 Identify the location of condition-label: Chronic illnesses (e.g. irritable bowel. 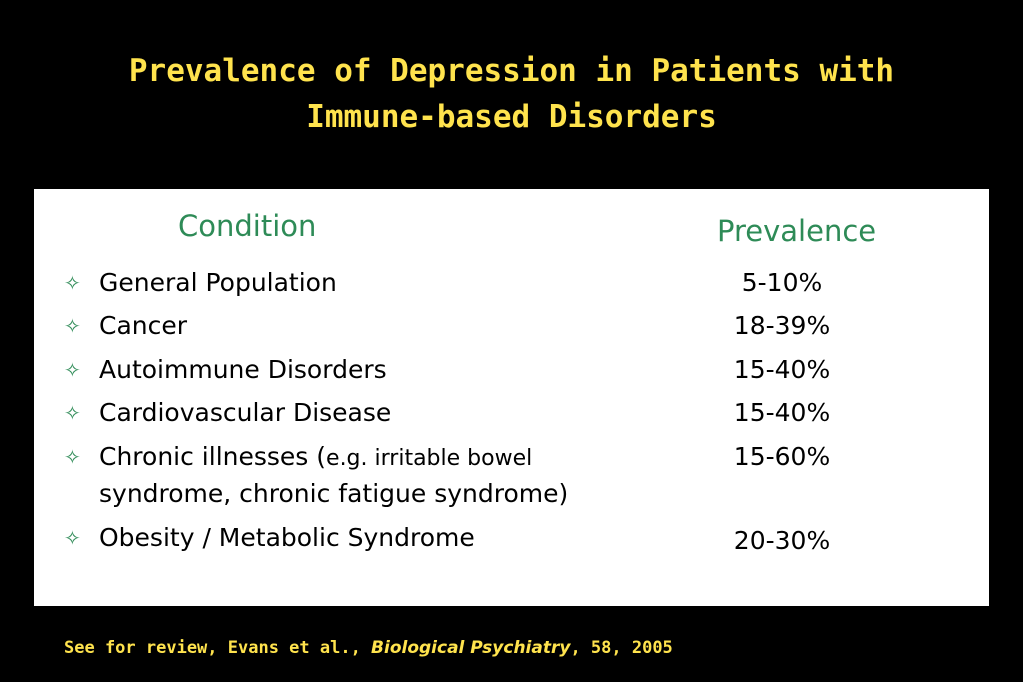
(379, 458).